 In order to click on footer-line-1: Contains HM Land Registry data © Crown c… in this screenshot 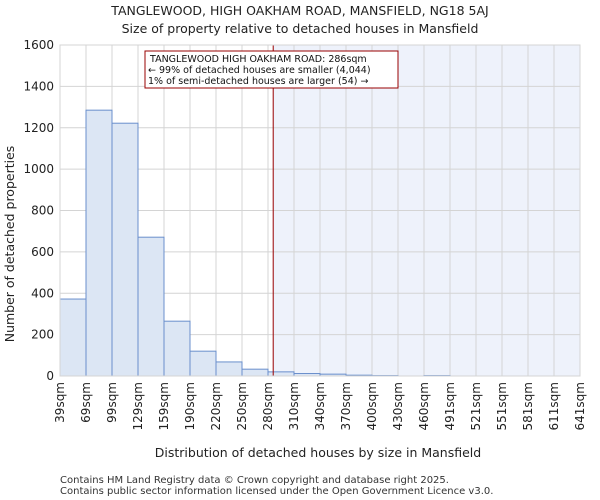, I will do `click(254, 480)`.